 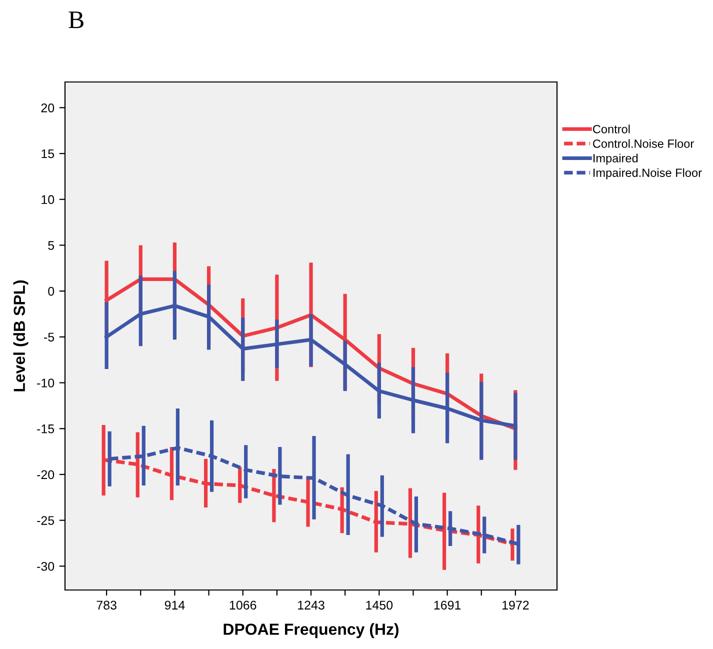 What do you see at coordinates (45, 383) in the screenshot?
I see `y-tick-label: -10` at bounding box center [45, 383].